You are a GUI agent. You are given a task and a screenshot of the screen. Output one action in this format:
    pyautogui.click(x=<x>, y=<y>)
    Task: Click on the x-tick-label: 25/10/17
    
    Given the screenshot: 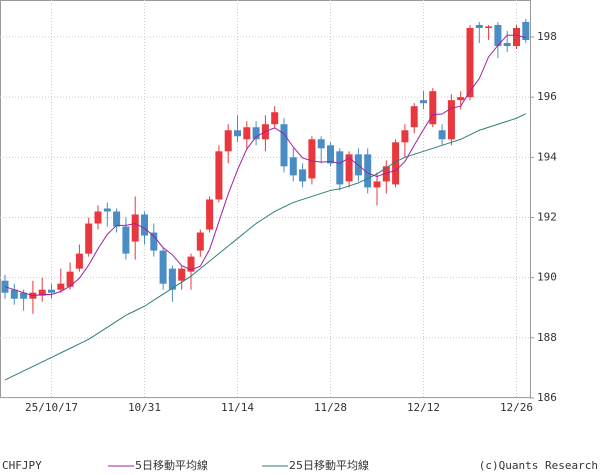 What is the action you would take?
    pyautogui.click(x=51, y=407)
    